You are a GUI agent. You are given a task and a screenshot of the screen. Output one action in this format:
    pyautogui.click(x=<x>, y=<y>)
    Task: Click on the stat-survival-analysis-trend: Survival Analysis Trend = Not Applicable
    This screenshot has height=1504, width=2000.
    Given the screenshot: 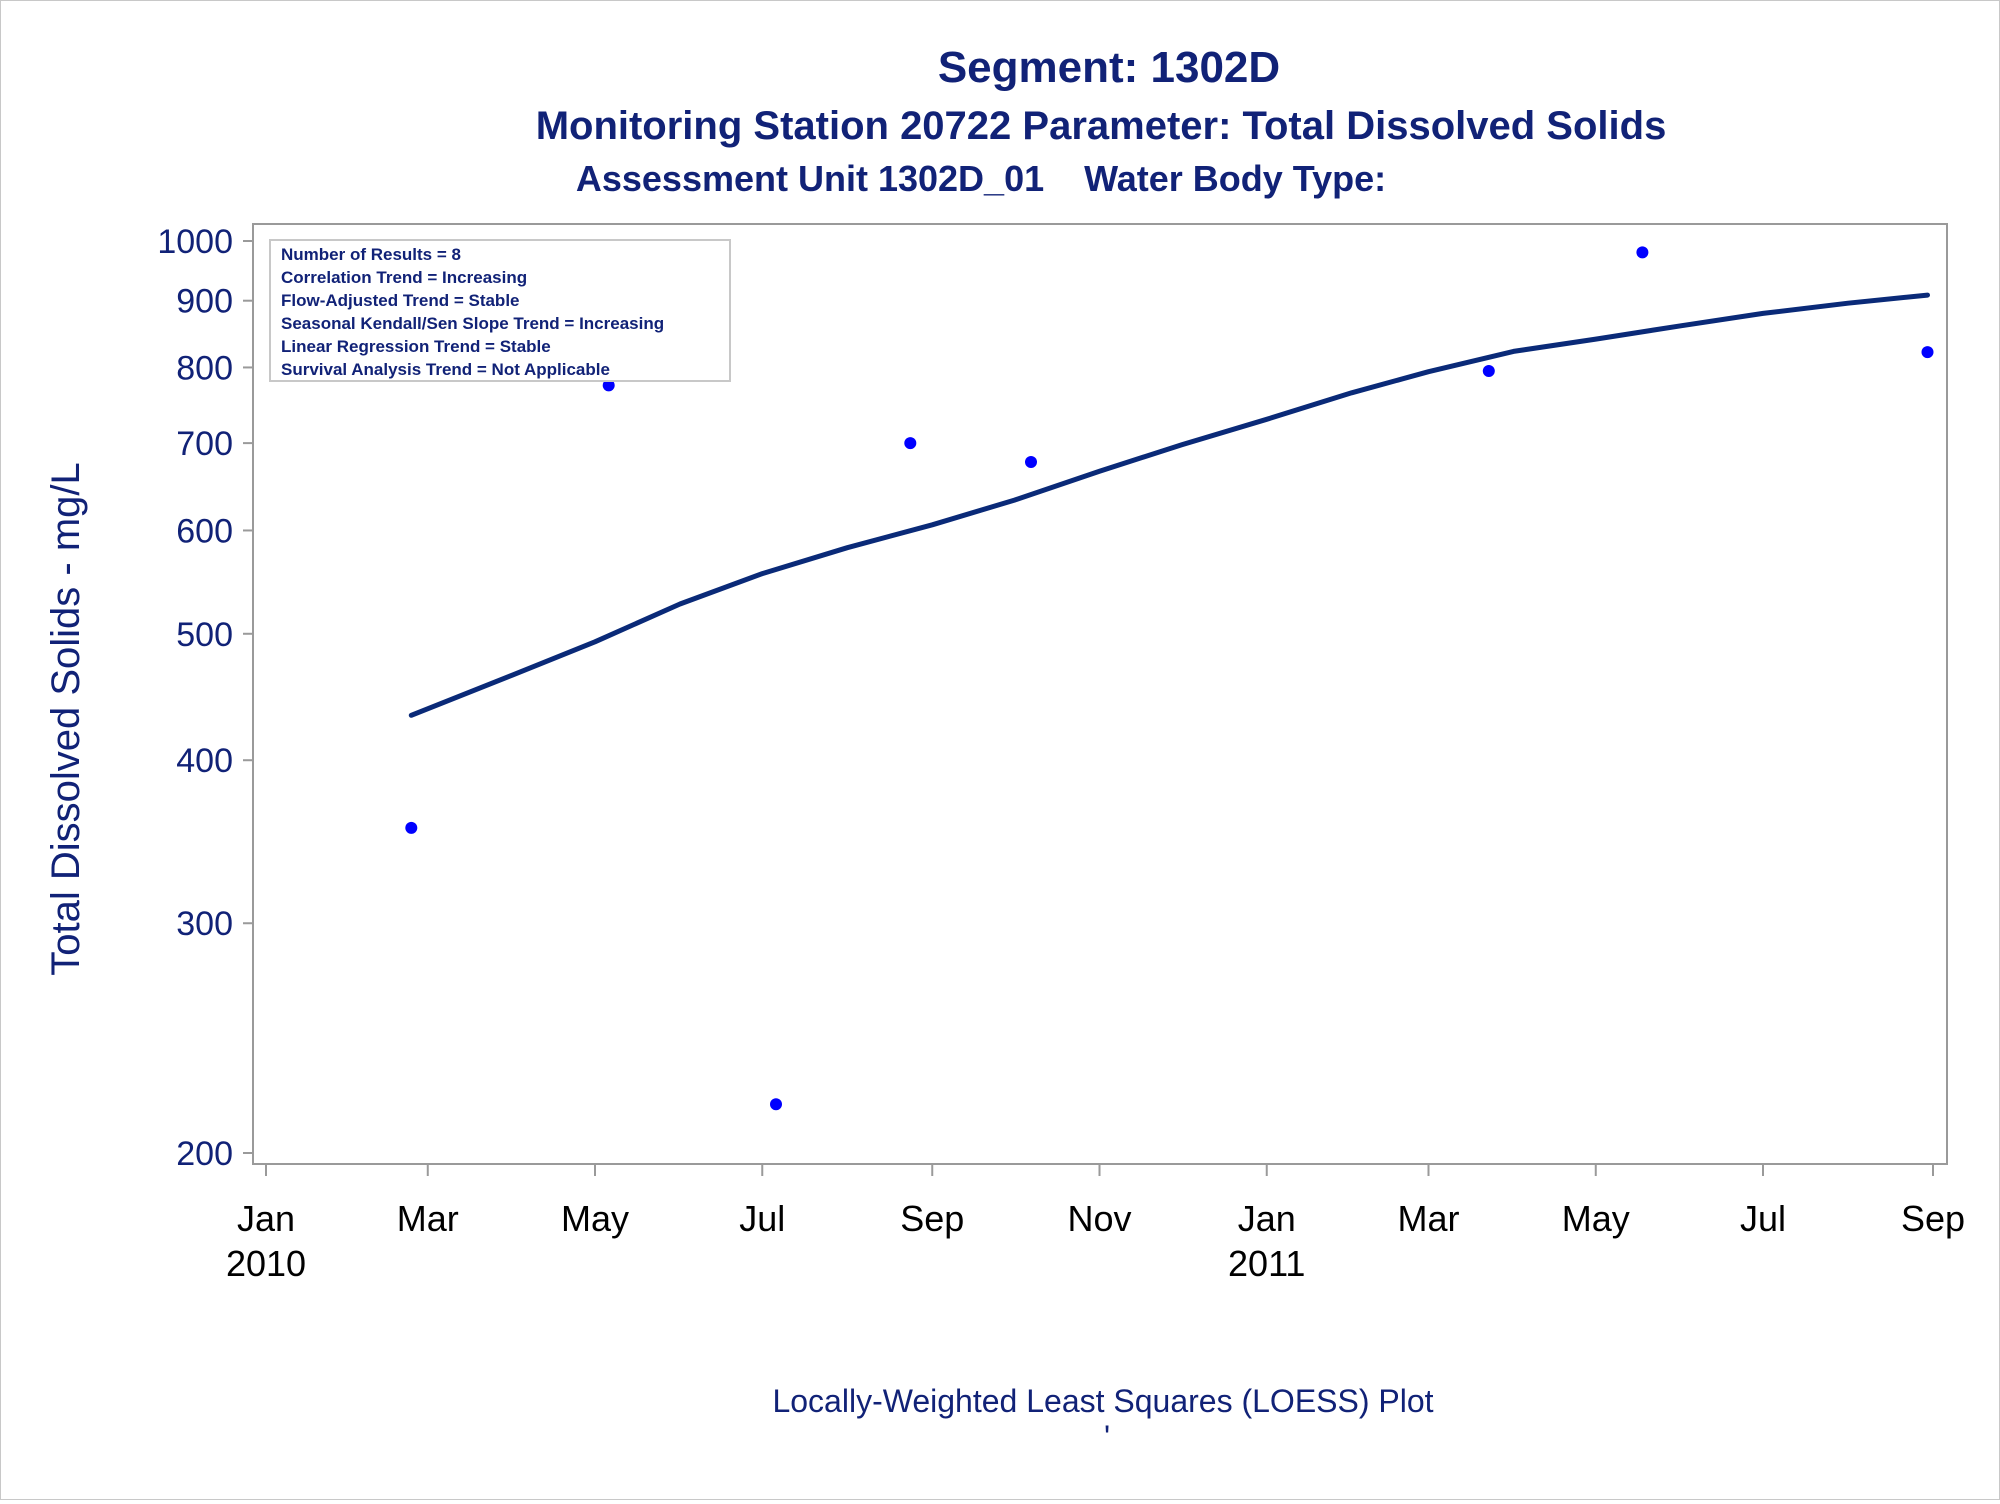 What is the action you would take?
    pyautogui.click(x=445, y=369)
    